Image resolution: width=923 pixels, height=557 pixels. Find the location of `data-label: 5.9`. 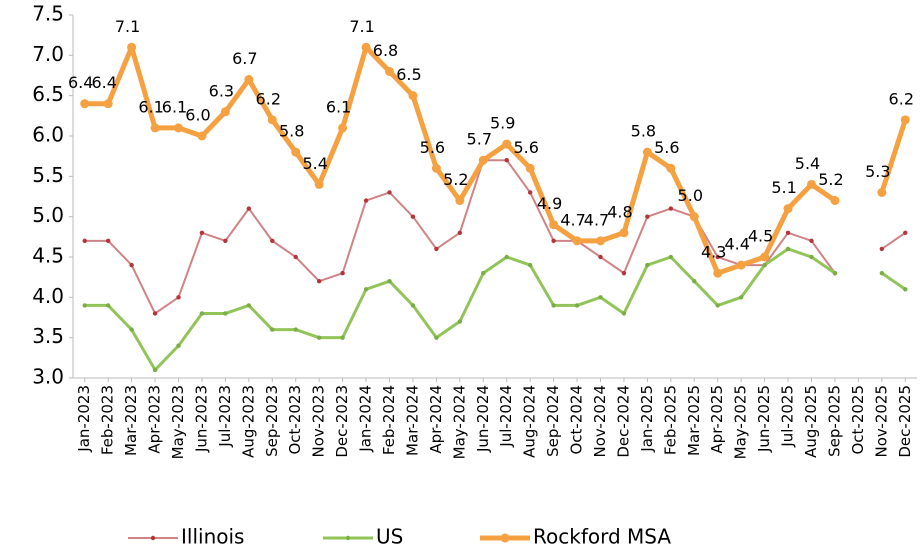

data-label: 5.9 is located at coordinates (502, 123).